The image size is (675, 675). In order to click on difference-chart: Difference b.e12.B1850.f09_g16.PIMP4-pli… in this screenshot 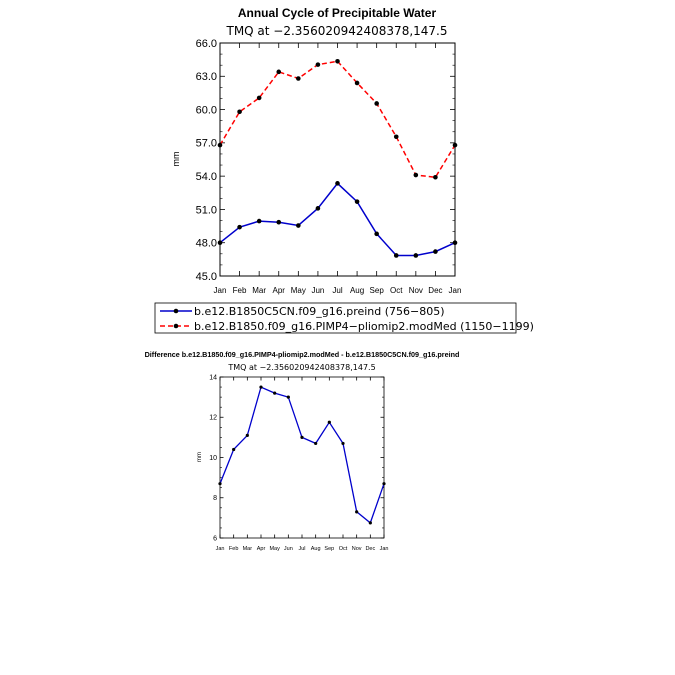, I will do `click(302, 451)`.